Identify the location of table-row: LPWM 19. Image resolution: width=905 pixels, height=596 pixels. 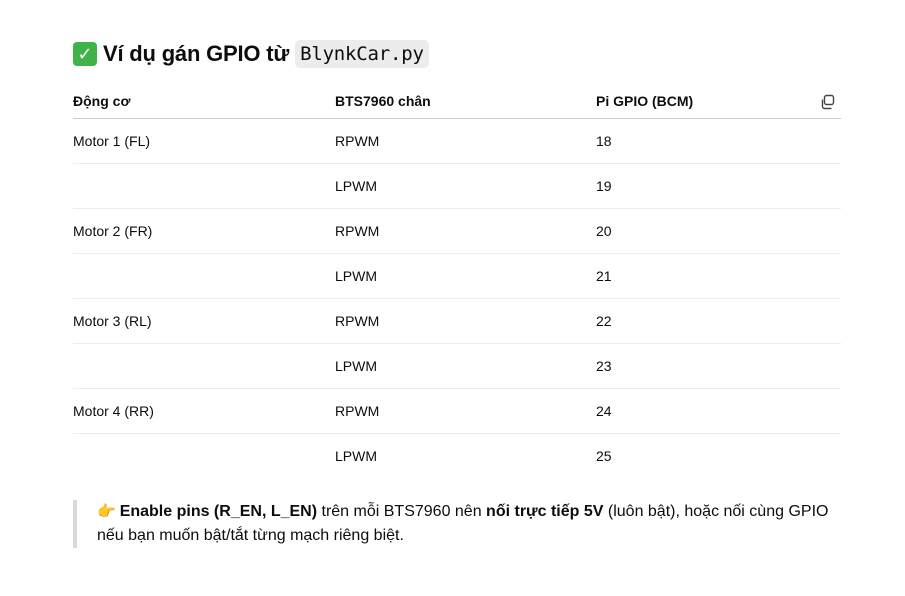
(457, 186).